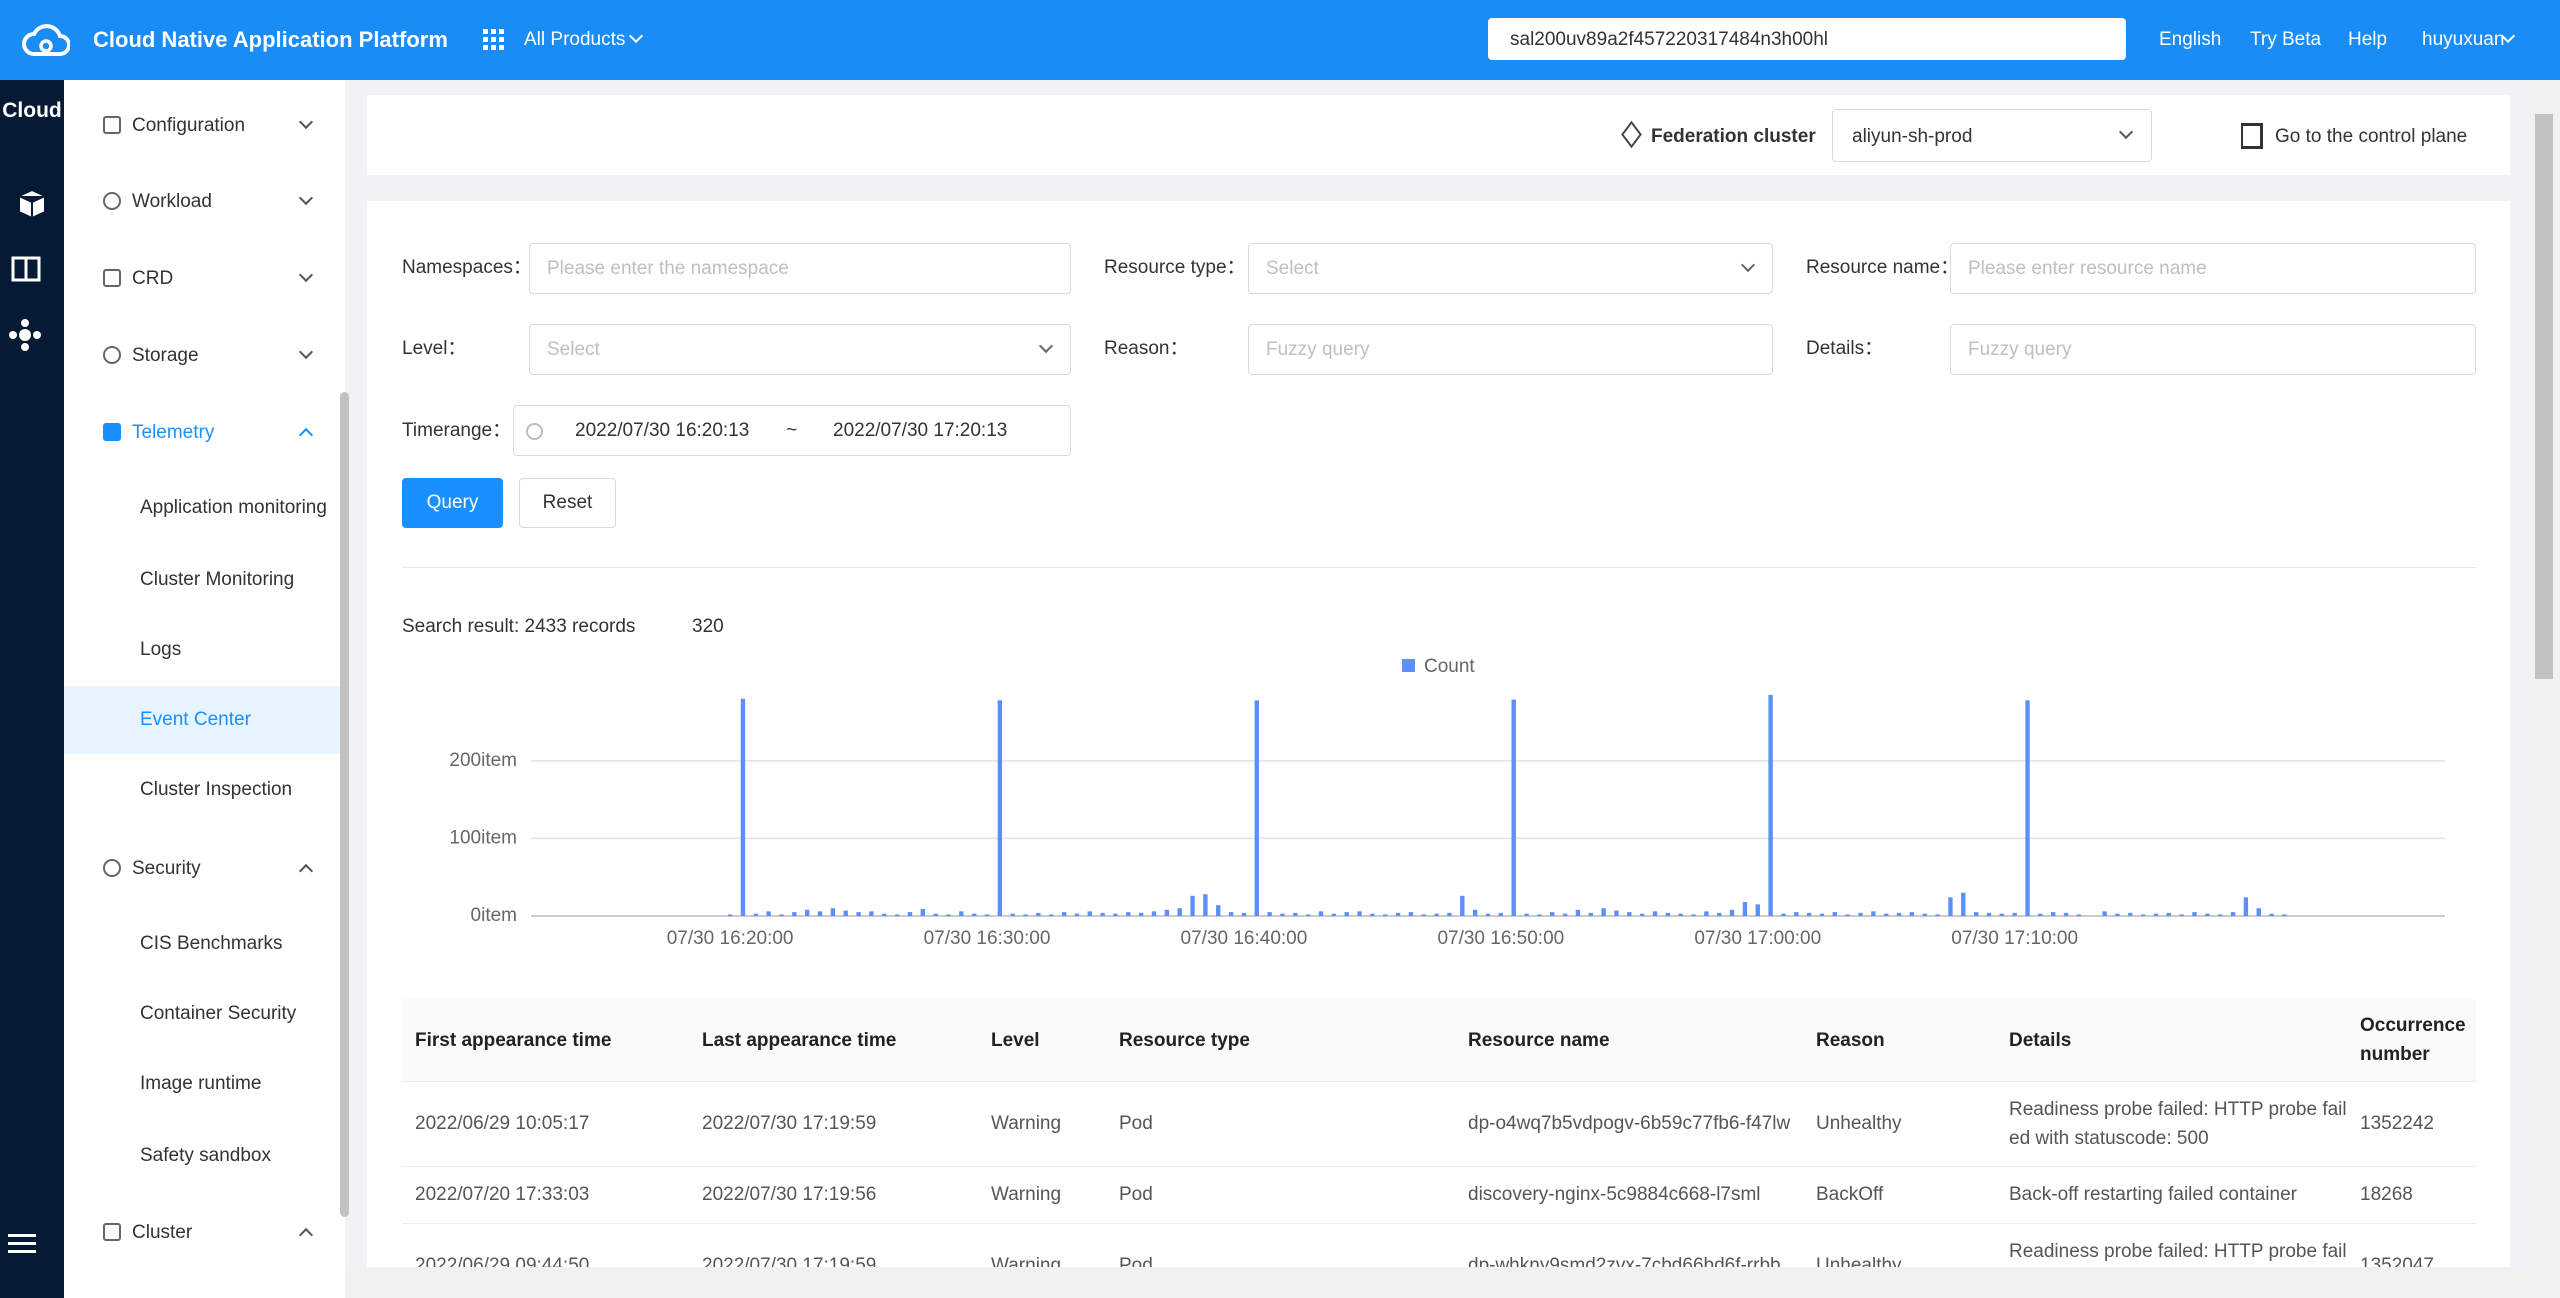 The height and width of the screenshot is (1298, 2560). Describe the element at coordinates (2368, 39) in the screenshot. I see `header-link: Help` at that location.